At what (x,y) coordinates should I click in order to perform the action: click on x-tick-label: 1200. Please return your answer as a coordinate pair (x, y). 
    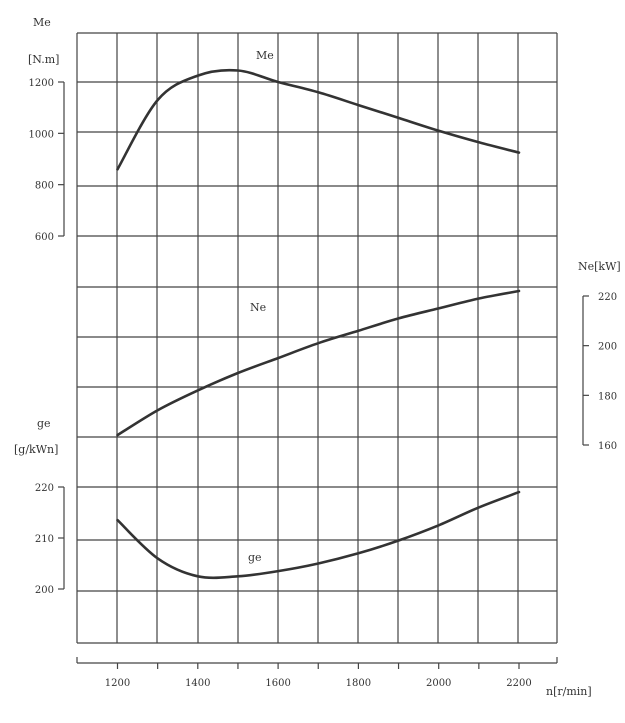
    Looking at the image, I should click on (117, 683).